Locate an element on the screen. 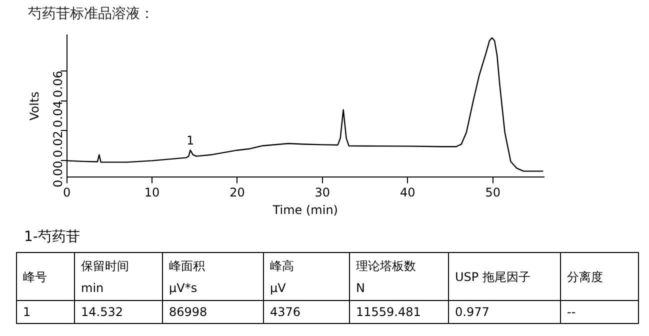  text: 理论塔板数 N is located at coordinates (399, 276).